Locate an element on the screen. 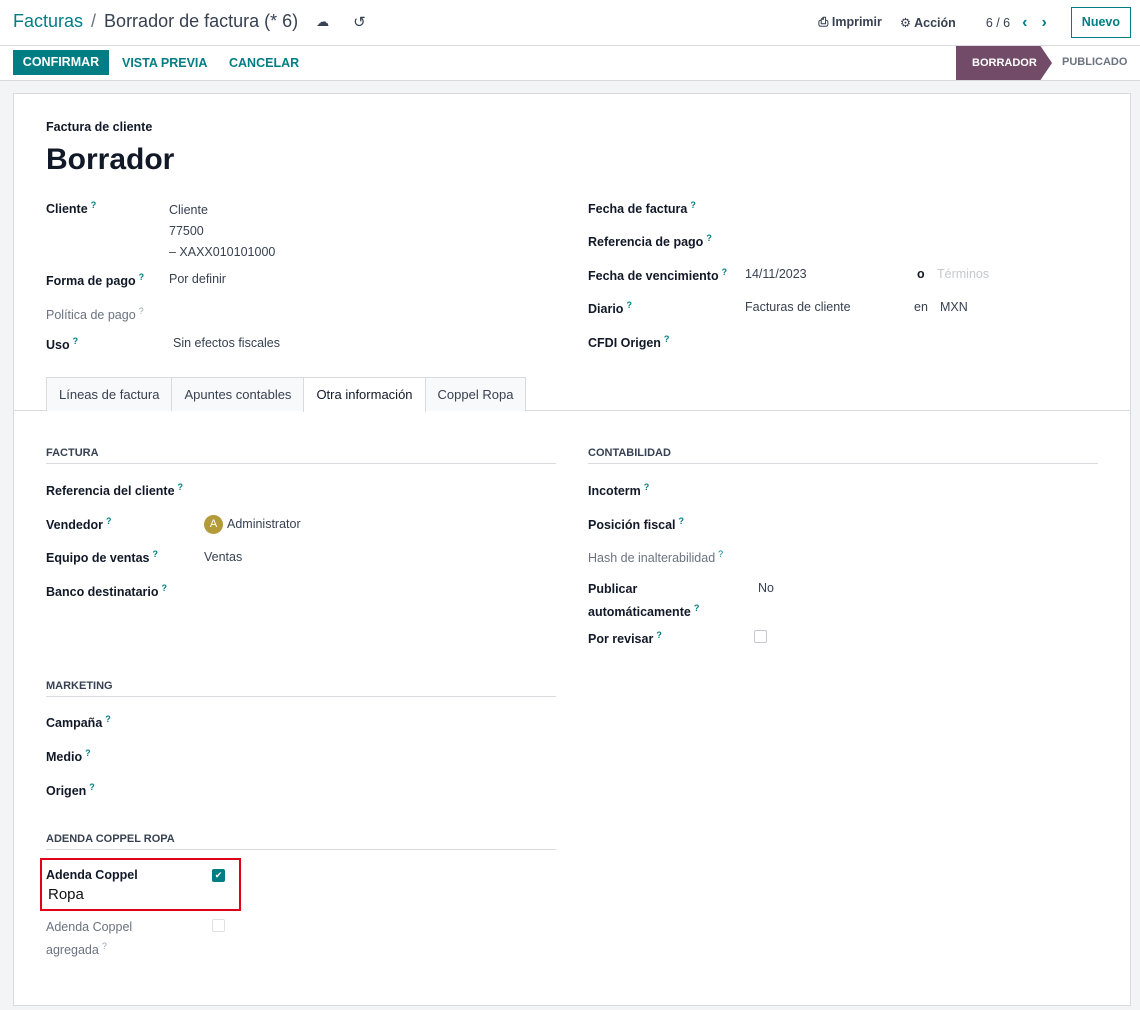 The width and height of the screenshot is (1140, 1010). en-label: en is located at coordinates (921, 307).